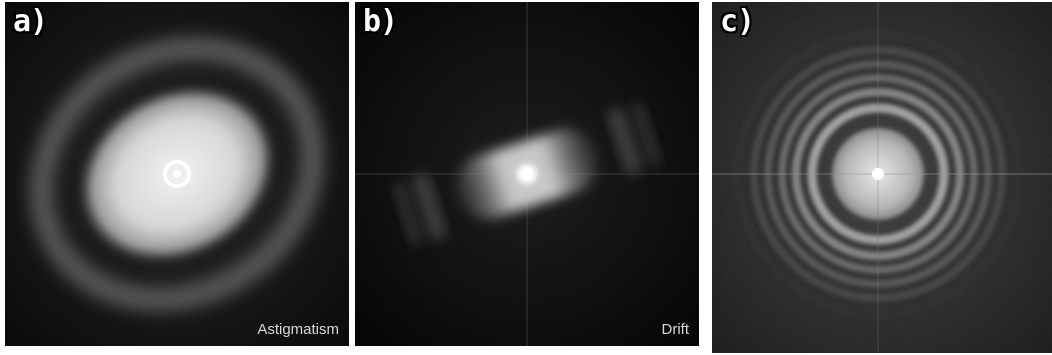 Image resolution: width=1052 pixels, height=355 pixels. What do you see at coordinates (429, 207) in the screenshot?
I see `side-fringe-left` at bounding box center [429, 207].